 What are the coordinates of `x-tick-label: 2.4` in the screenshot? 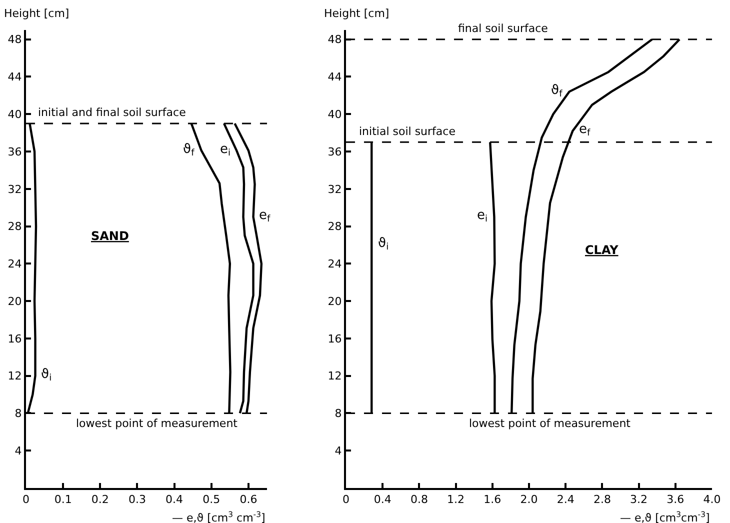 It's located at (565, 499).